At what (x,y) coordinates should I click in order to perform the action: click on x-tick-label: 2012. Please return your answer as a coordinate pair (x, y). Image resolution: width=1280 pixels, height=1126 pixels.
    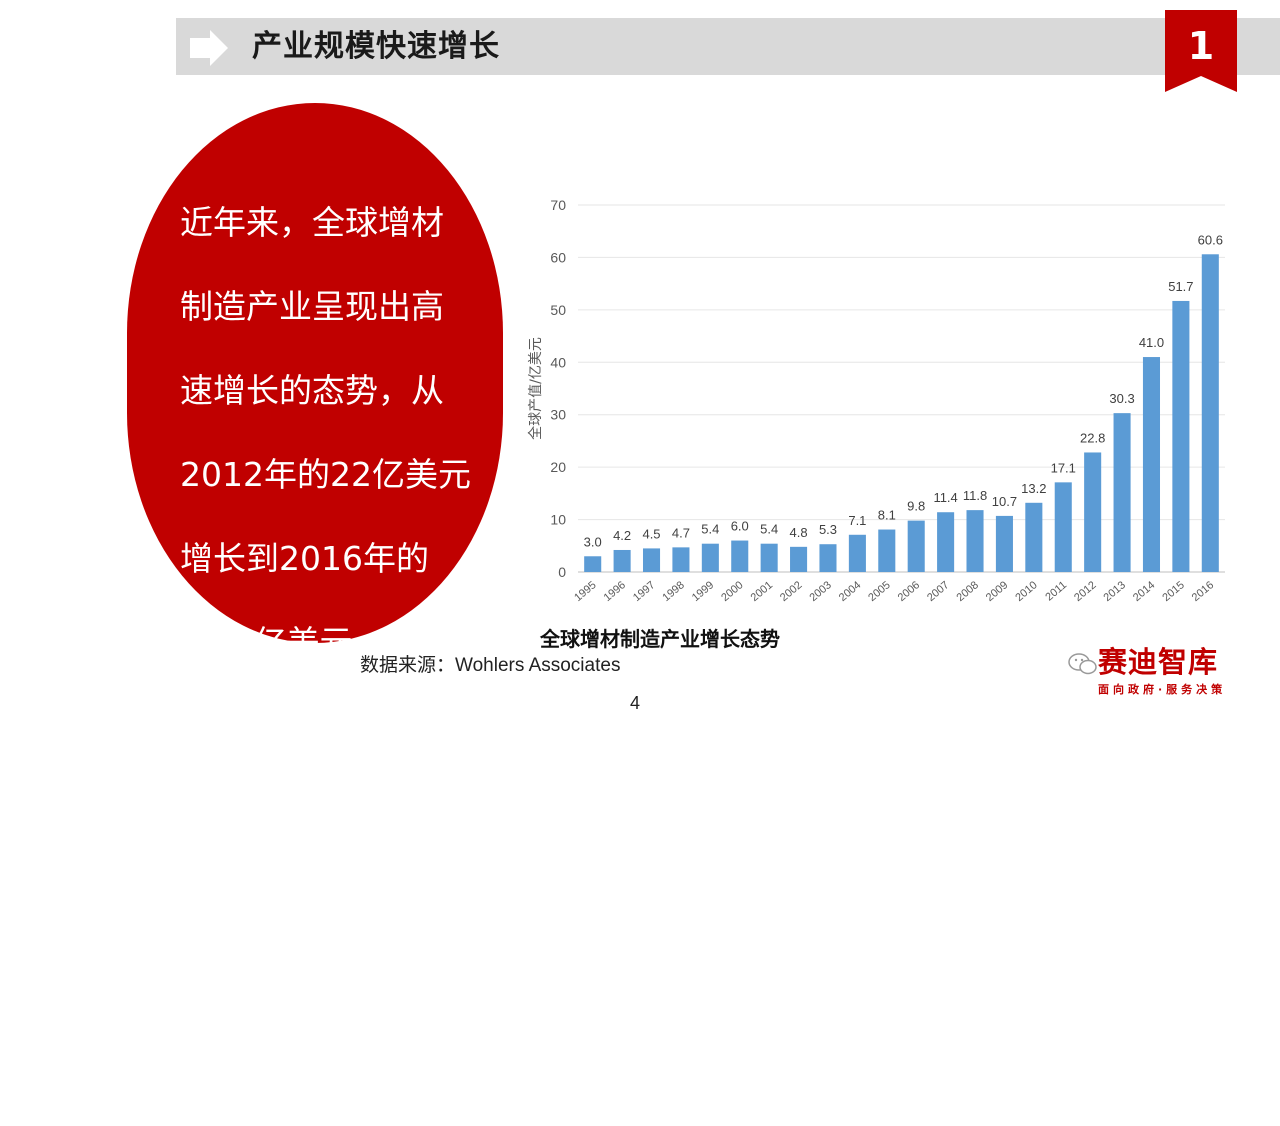
    Looking at the image, I should click on (1085, 591).